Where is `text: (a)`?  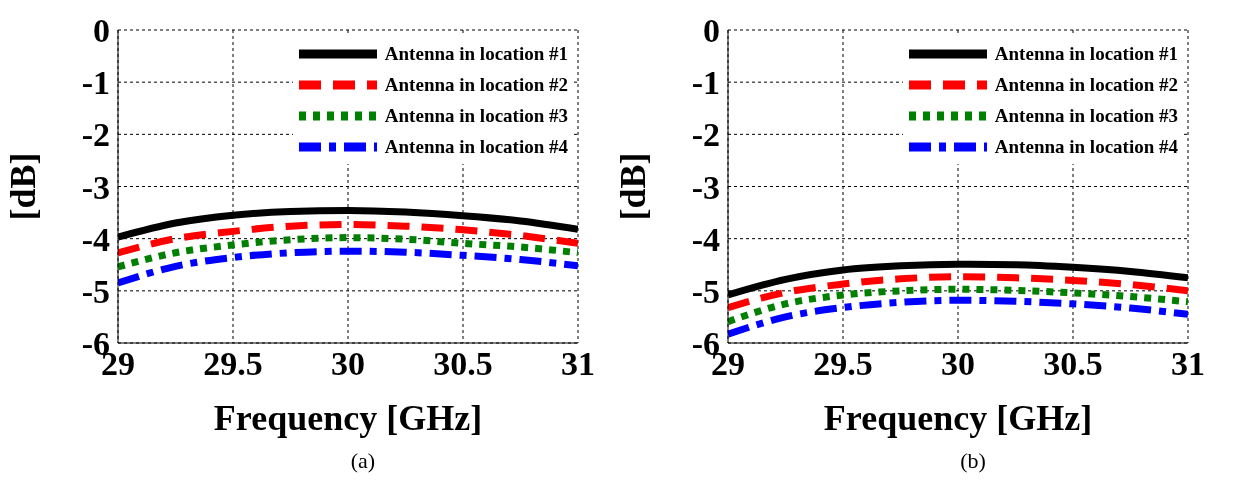 text: (a) is located at coordinates (363, 461).